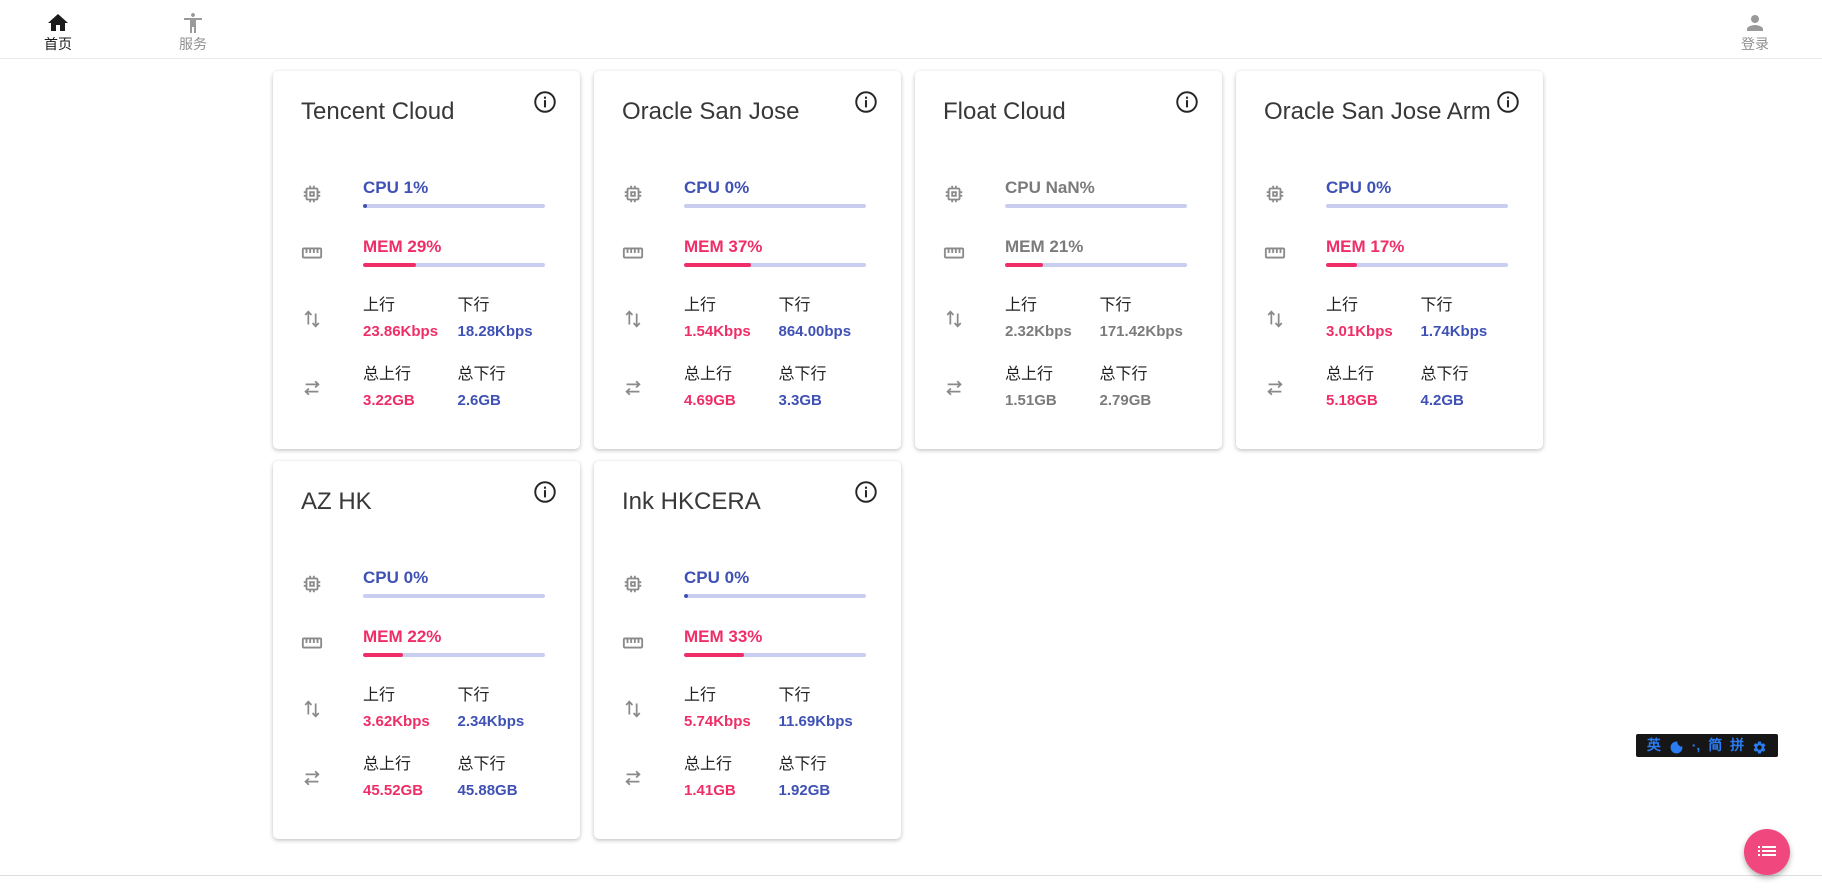 The image size is (1822, 892). What do you see at coordinates (426, 387) in the screenshot?
I see `total-traffic-row: 总上行 3.22GB 总下行 2.6GB` at bounding box center [426, 387].